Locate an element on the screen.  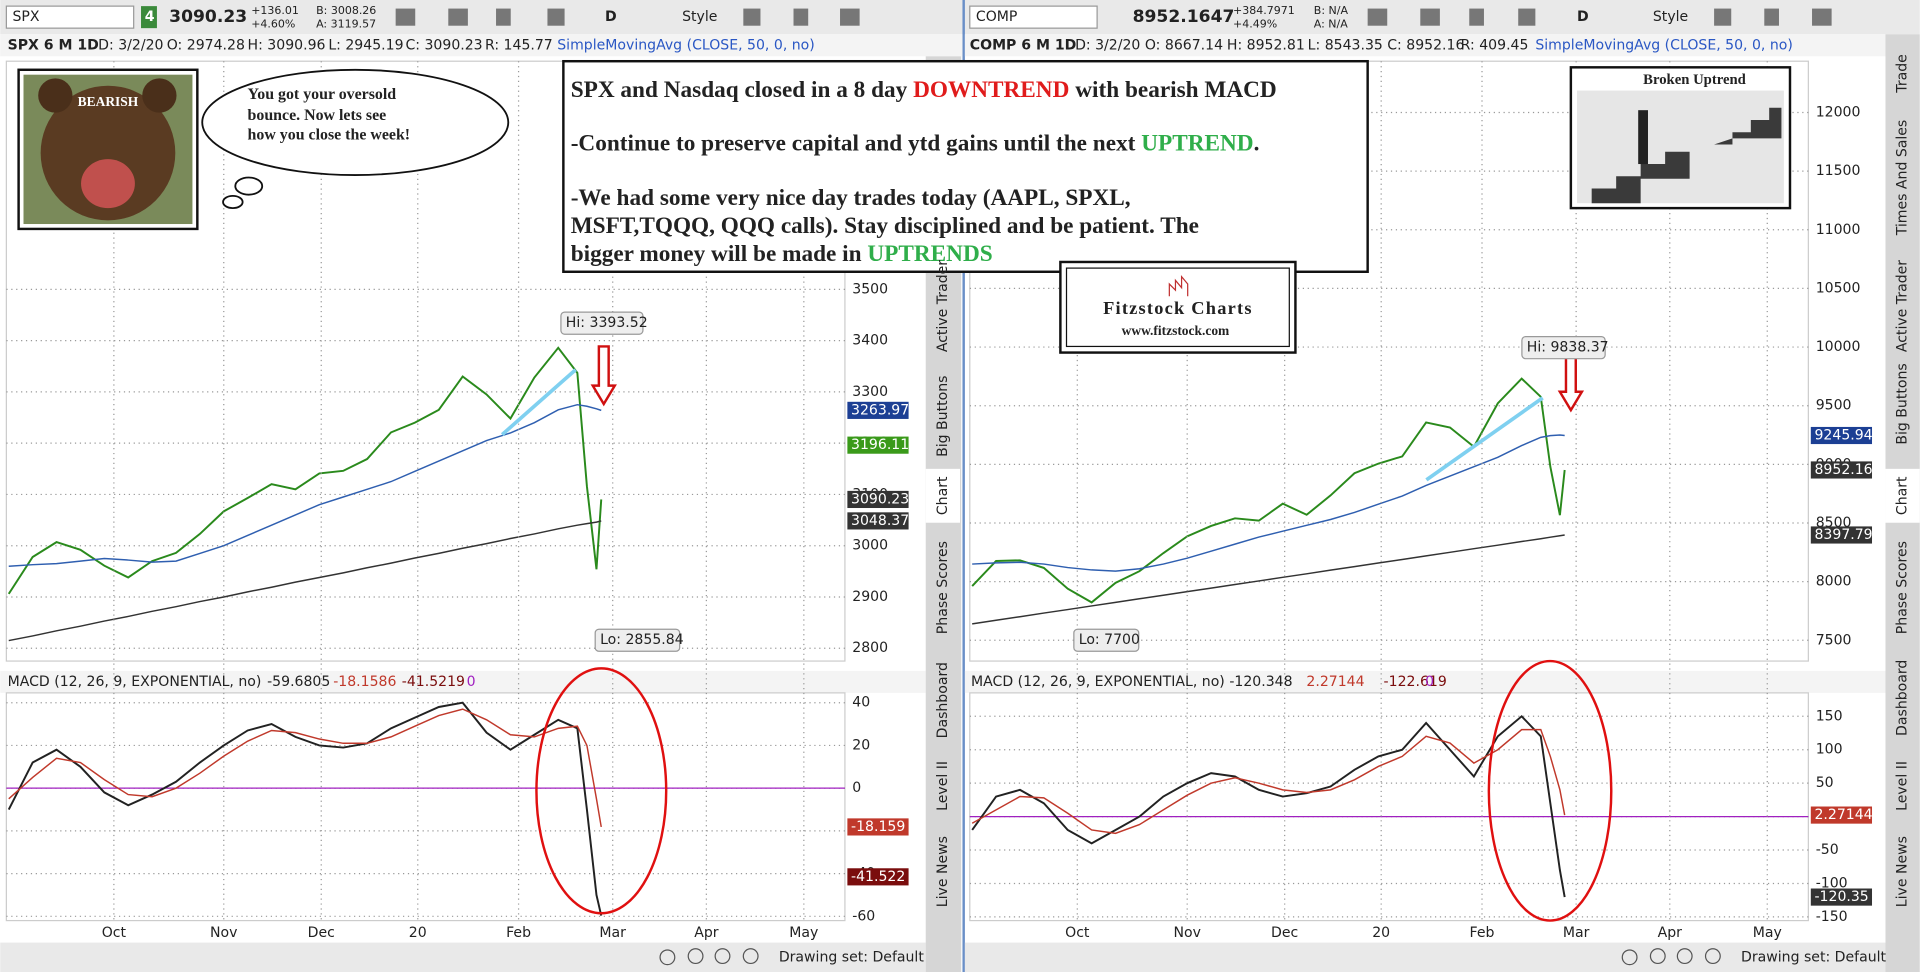
bear-label: BEARISH is located at coordinates (108, 101).